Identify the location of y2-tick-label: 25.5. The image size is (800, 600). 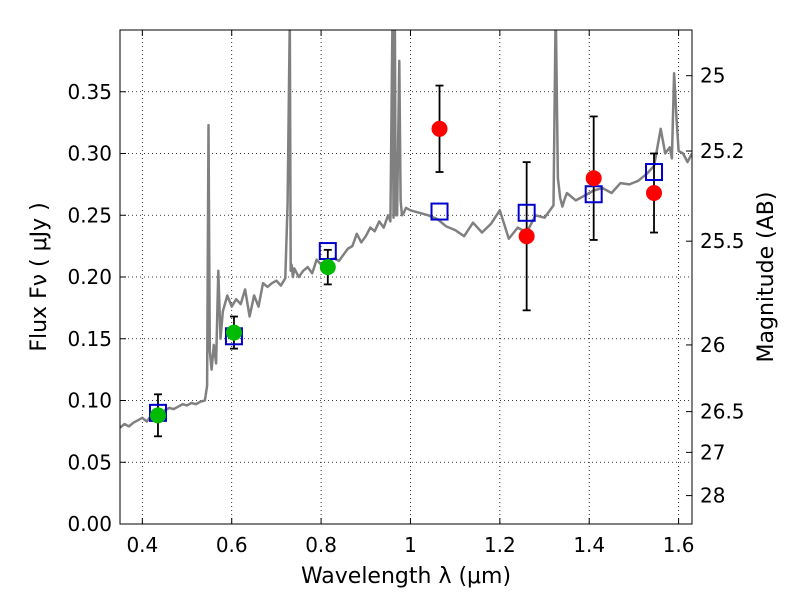
(722, 241).